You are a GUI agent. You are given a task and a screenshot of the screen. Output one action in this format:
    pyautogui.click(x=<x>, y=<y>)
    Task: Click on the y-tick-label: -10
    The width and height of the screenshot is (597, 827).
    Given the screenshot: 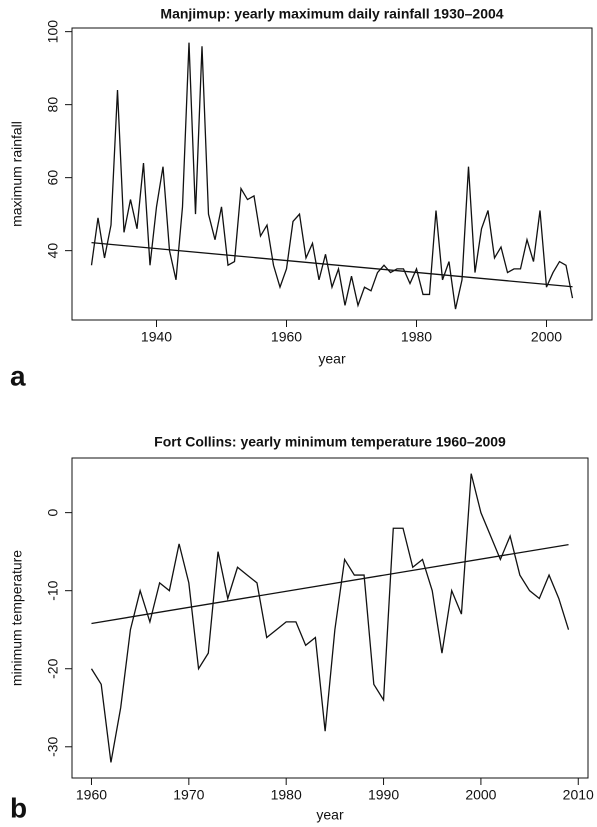 What is the action you would take?
    pyautogui.click(x=53, y=590)
    